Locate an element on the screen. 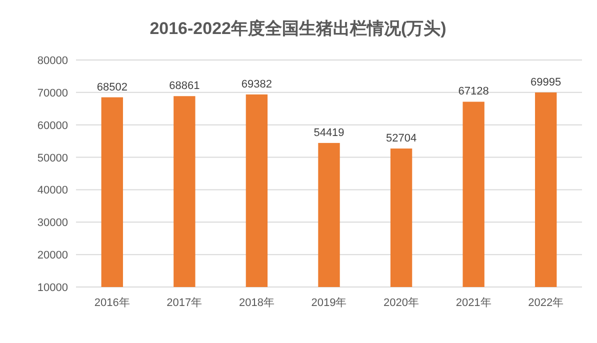  y-tick-label: 30000 is located at coordinates (52, 223).